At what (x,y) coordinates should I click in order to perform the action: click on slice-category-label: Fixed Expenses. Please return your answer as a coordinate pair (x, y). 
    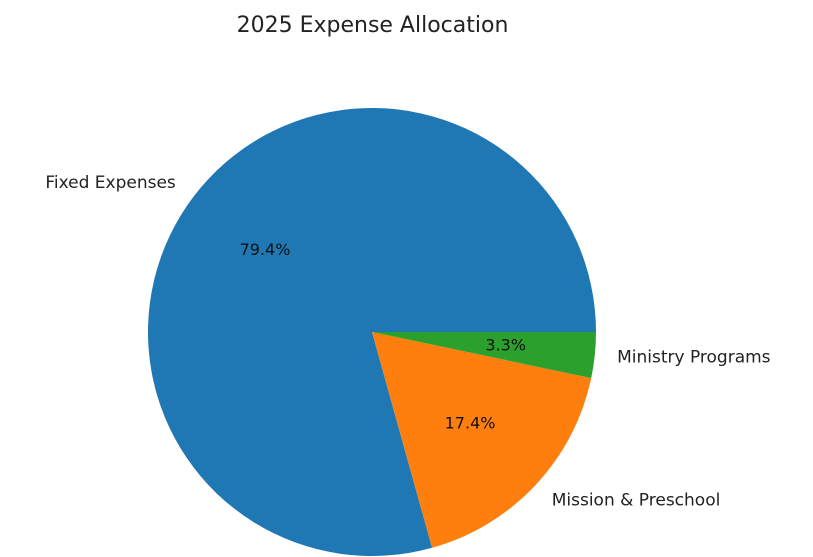
    Looking at the image, I should click on (110, 183).